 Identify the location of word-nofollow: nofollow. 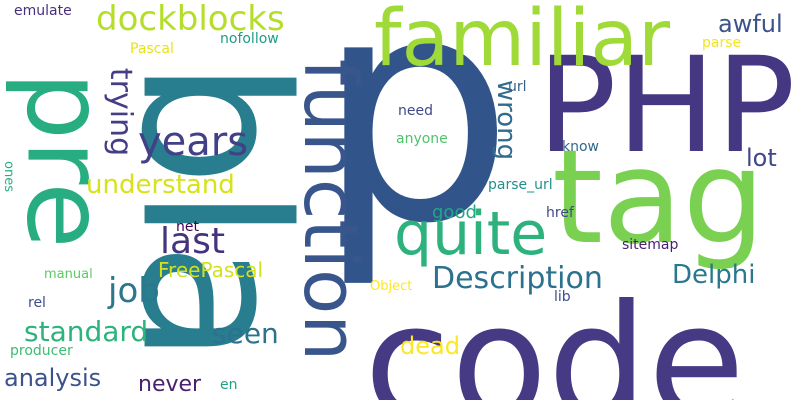
(249, 39).